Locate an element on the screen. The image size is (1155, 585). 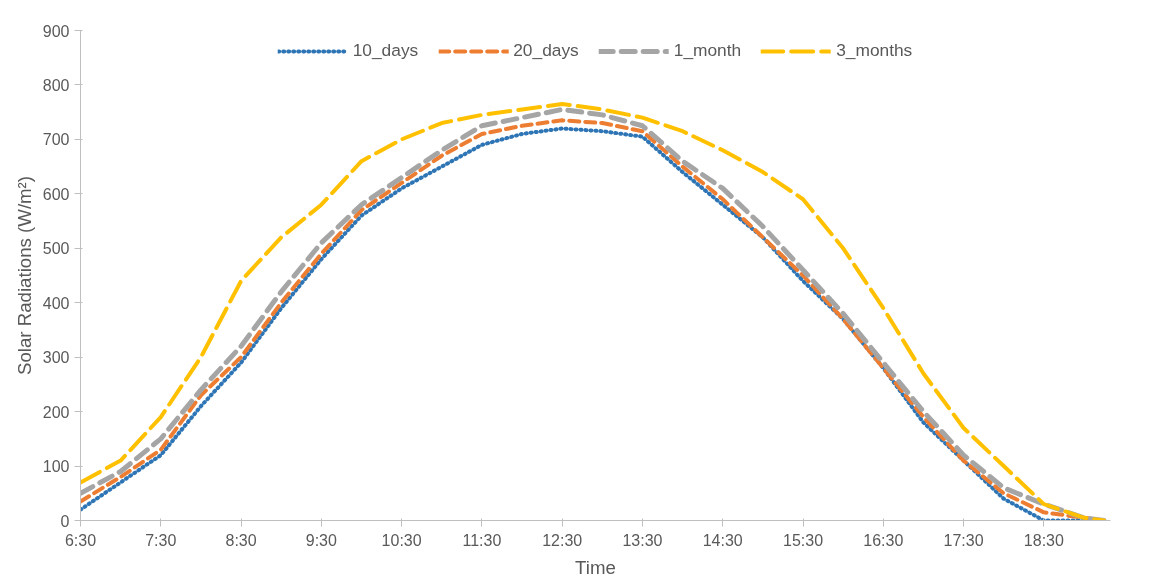
legend-label: 1_month is located at coordinates (707, 50).